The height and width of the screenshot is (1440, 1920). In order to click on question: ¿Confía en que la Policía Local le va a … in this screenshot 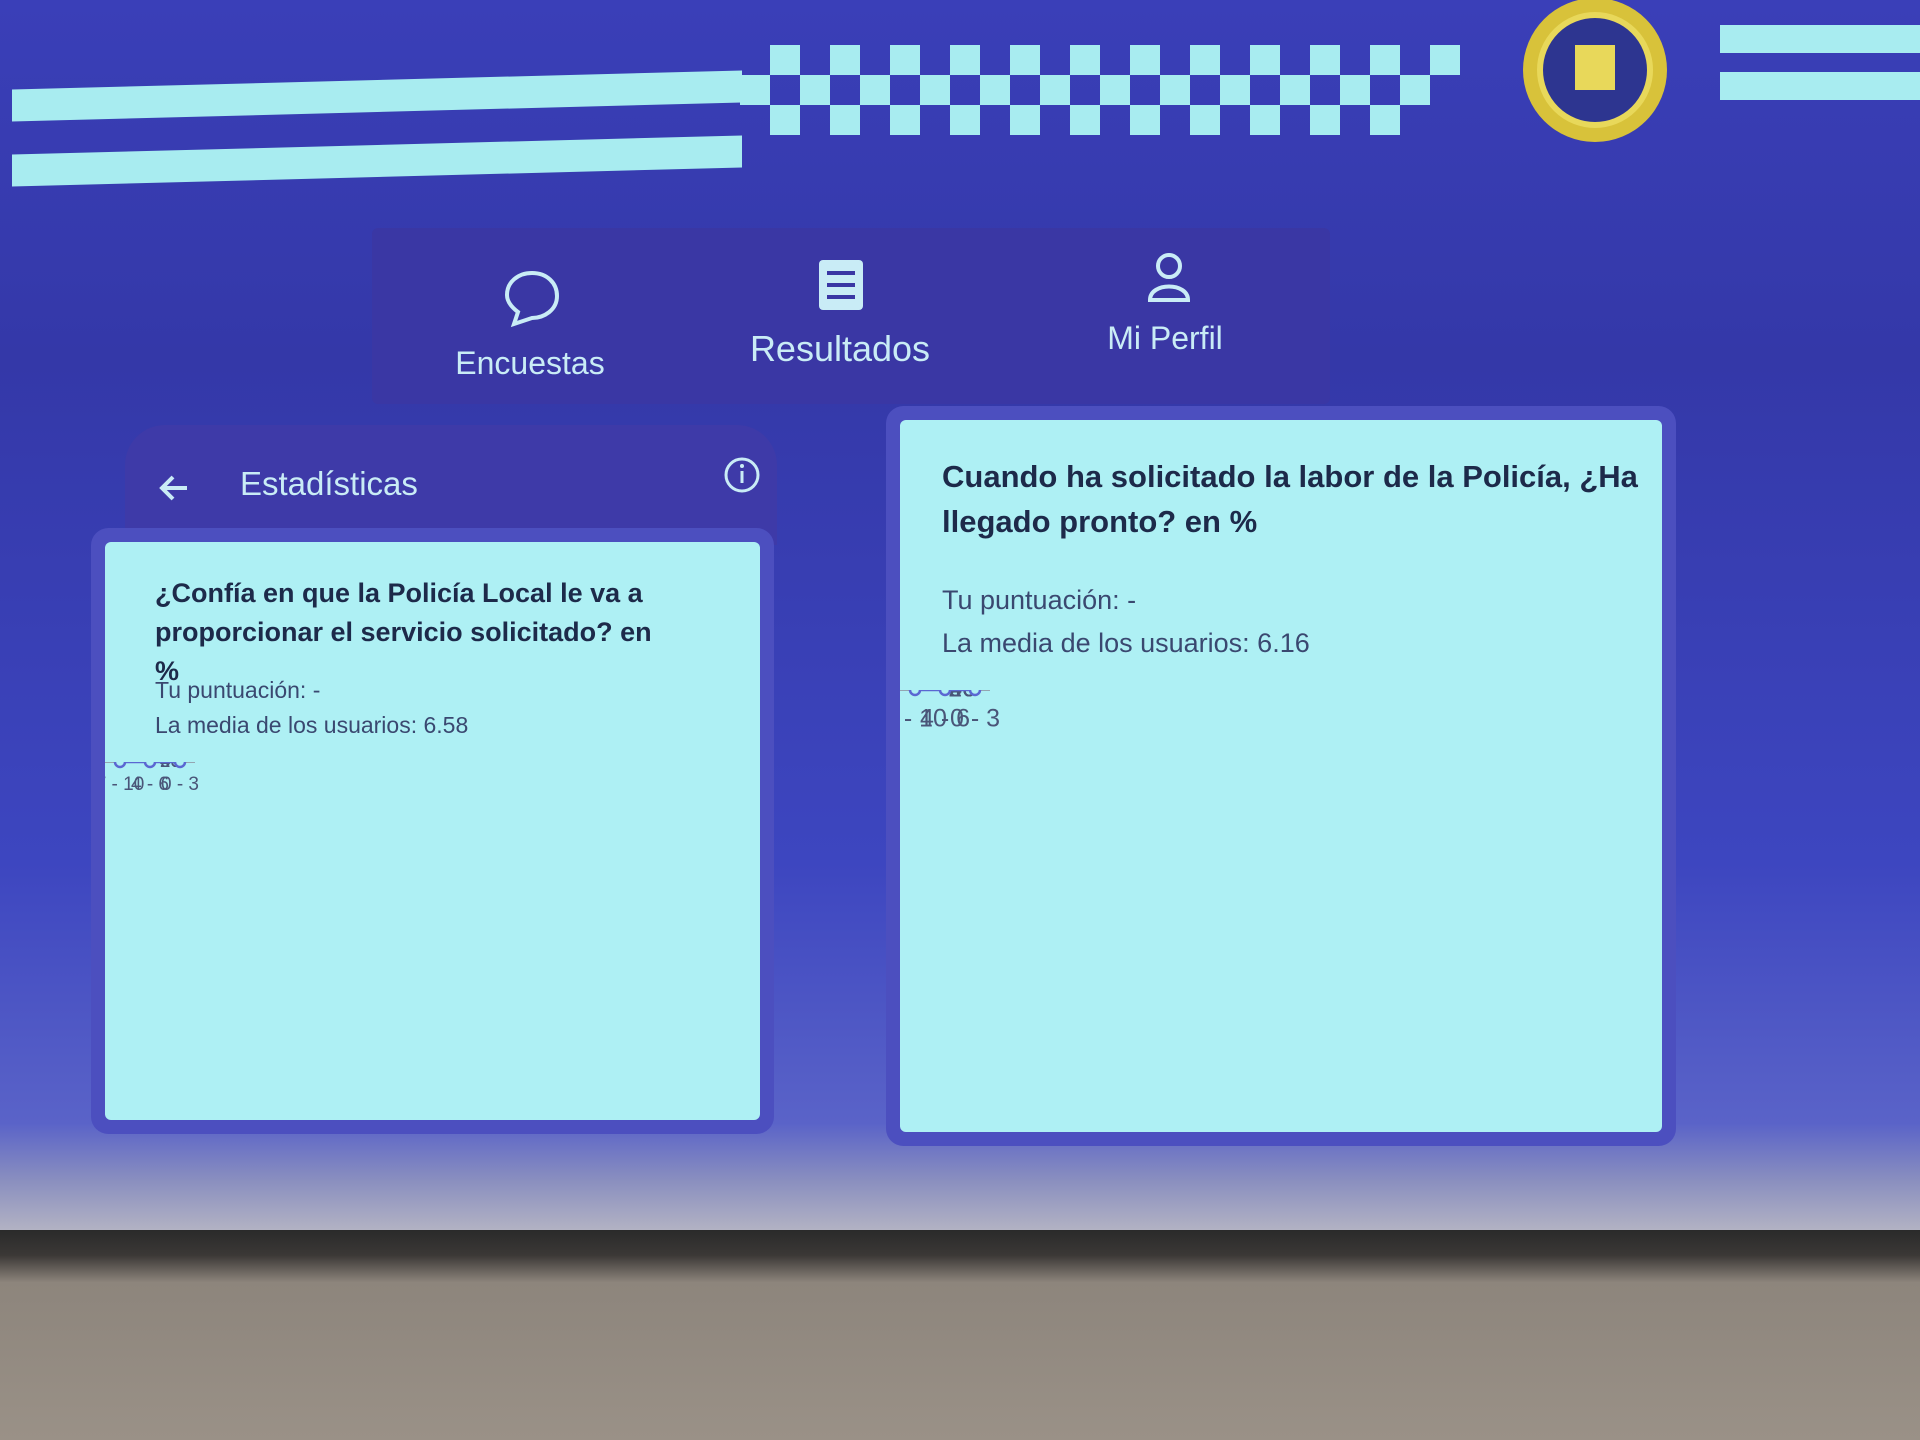, I will do `click(403, 632)`.